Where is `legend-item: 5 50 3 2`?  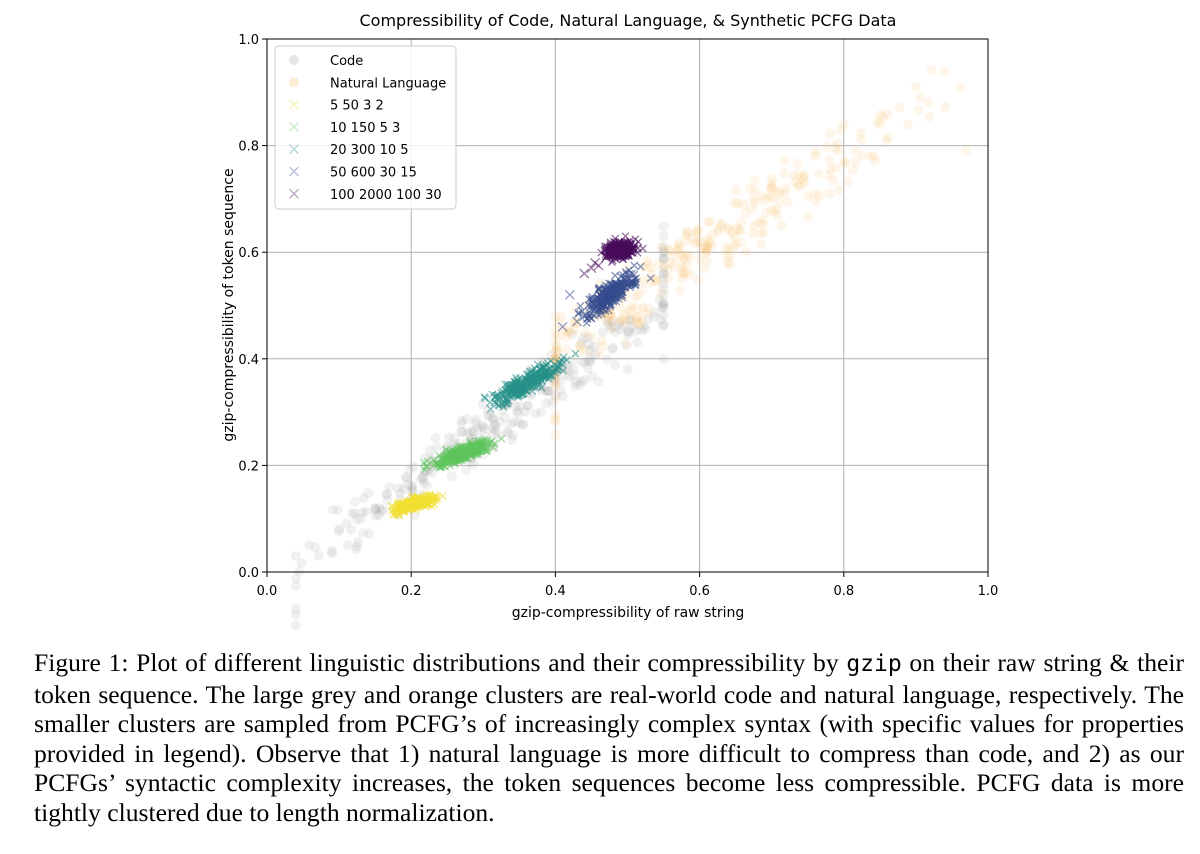
legend-item: 5 50 3 2 is located at coordinates (336, 106).